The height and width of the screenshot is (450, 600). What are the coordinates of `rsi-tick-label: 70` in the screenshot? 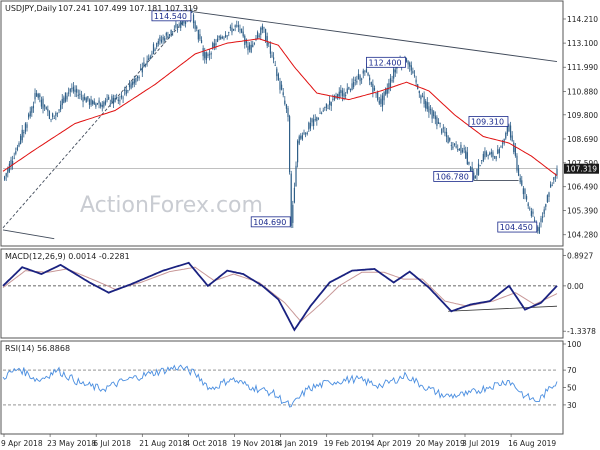 It's located at (572, 370).